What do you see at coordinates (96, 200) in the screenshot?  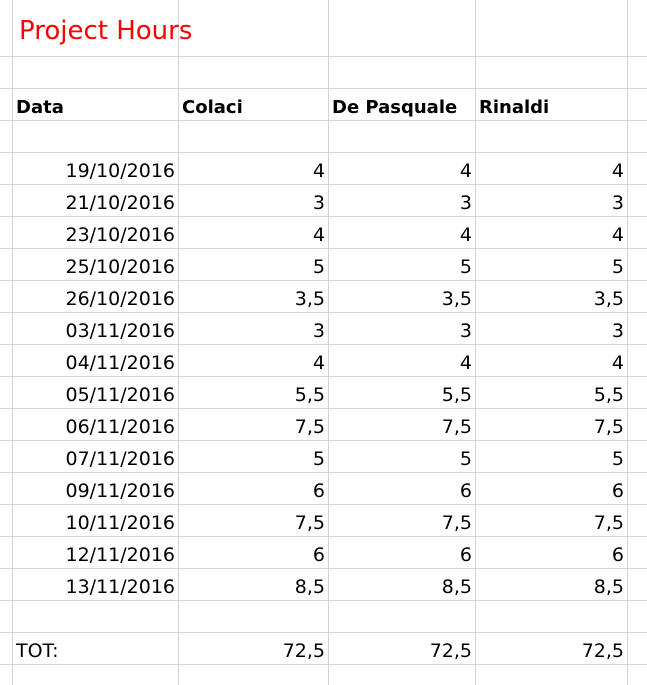 I see `cell-date: 21/10/2016` at bounding box center [96, 200].